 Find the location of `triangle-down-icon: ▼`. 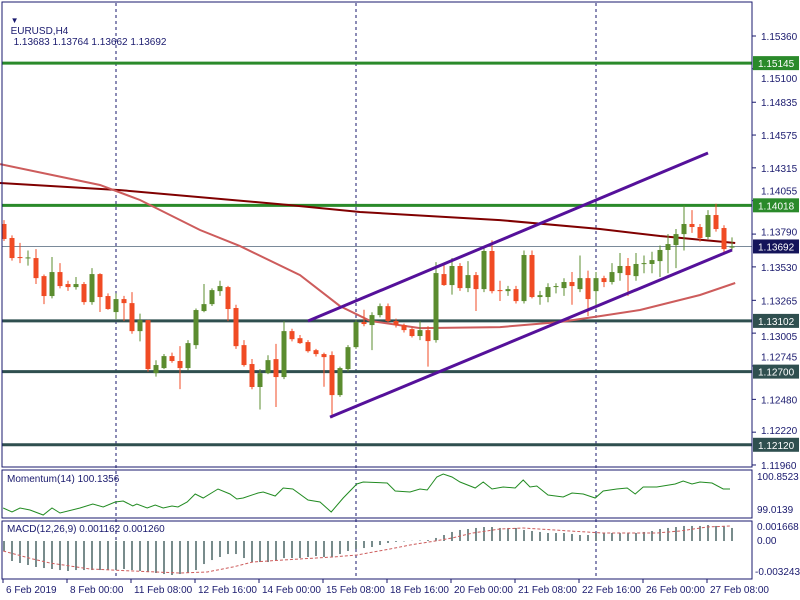

triangle-down-icon: ▼ is located at coordinates (14, 20).